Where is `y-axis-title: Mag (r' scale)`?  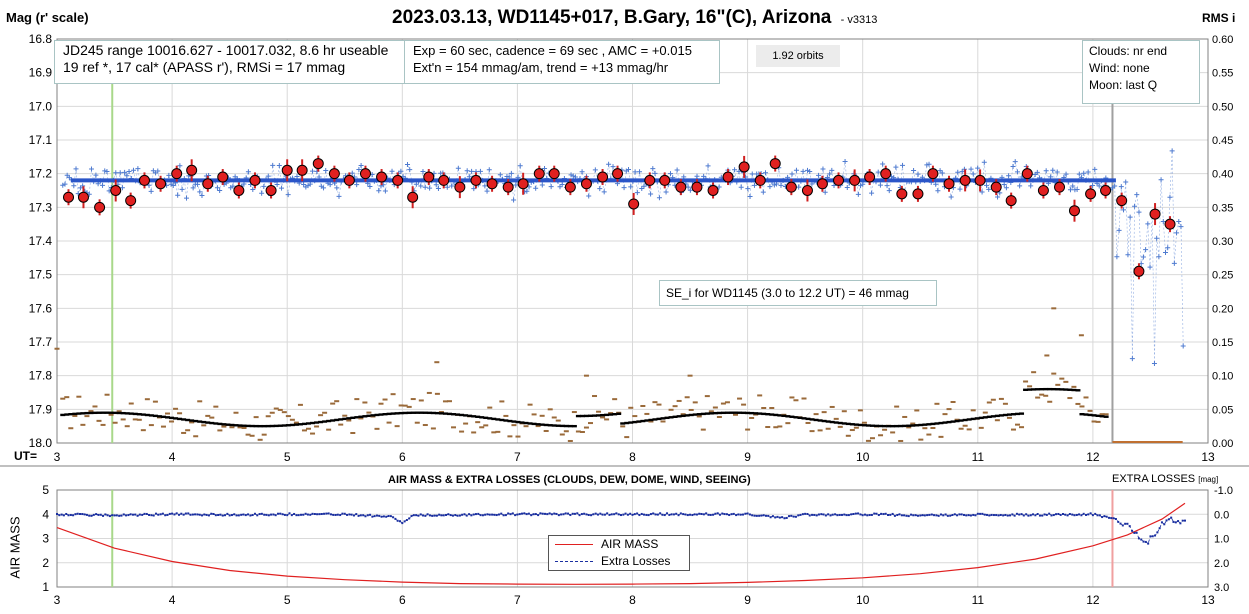
y-axis-title: Mag (r' scale) is located at coordinates (47, 17).